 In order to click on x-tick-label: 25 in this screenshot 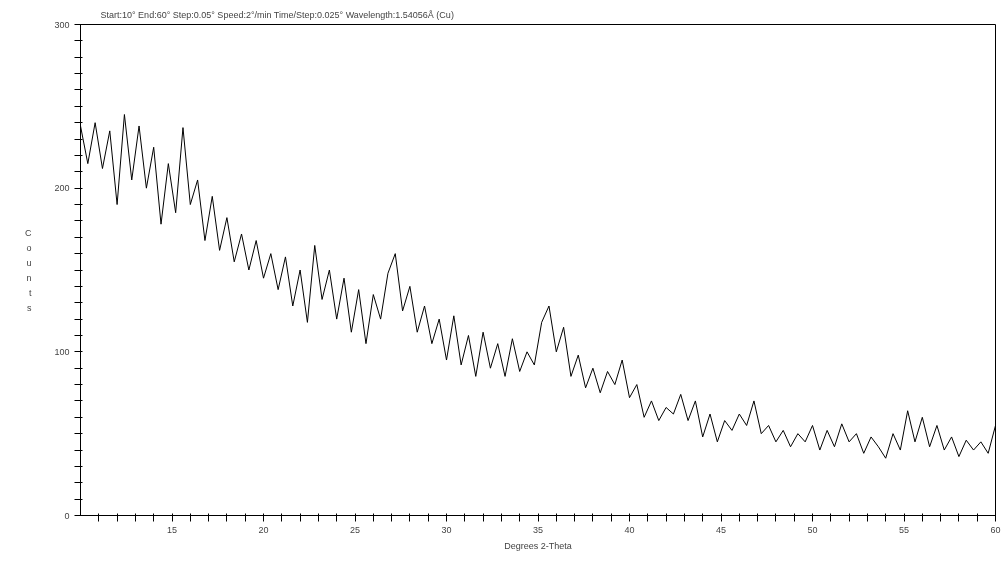, I will do `click(355, 529)`.